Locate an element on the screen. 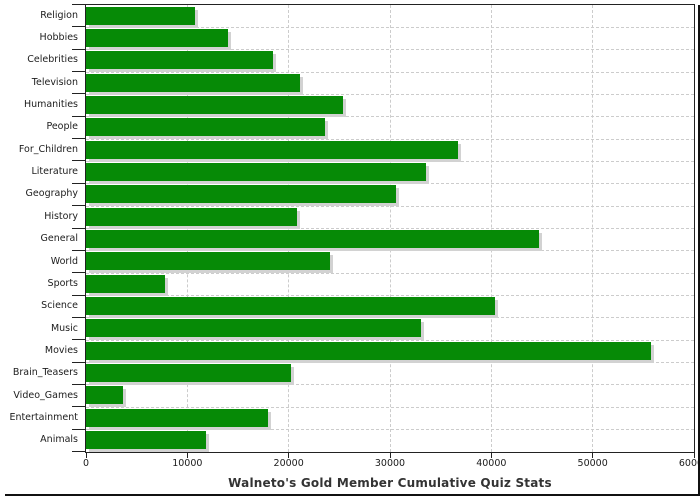  y-axis-label: Sports is located at coordinates (62, 283).